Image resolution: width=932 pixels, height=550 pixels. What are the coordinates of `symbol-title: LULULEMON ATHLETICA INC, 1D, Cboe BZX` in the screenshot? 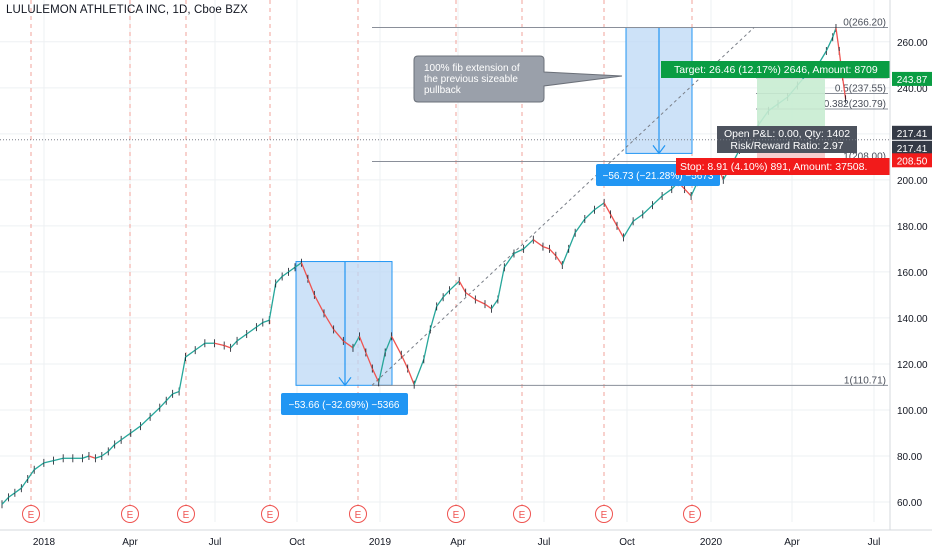 It's located at (127, 10).